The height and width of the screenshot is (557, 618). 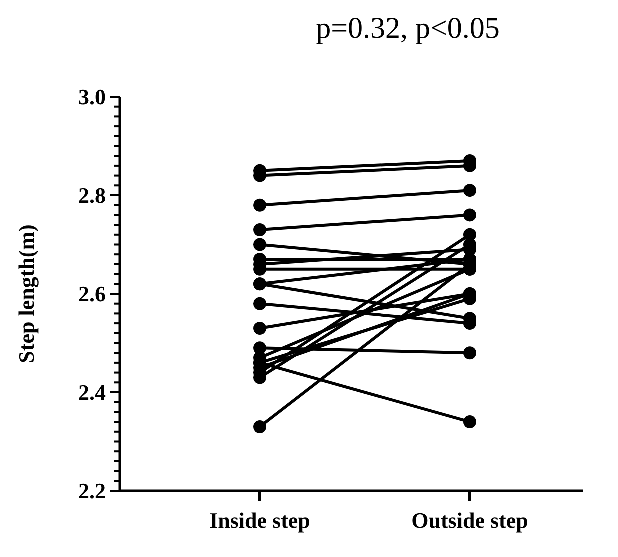 I want to click on y-tick-label: 2.4, so click(x=92, y=393).